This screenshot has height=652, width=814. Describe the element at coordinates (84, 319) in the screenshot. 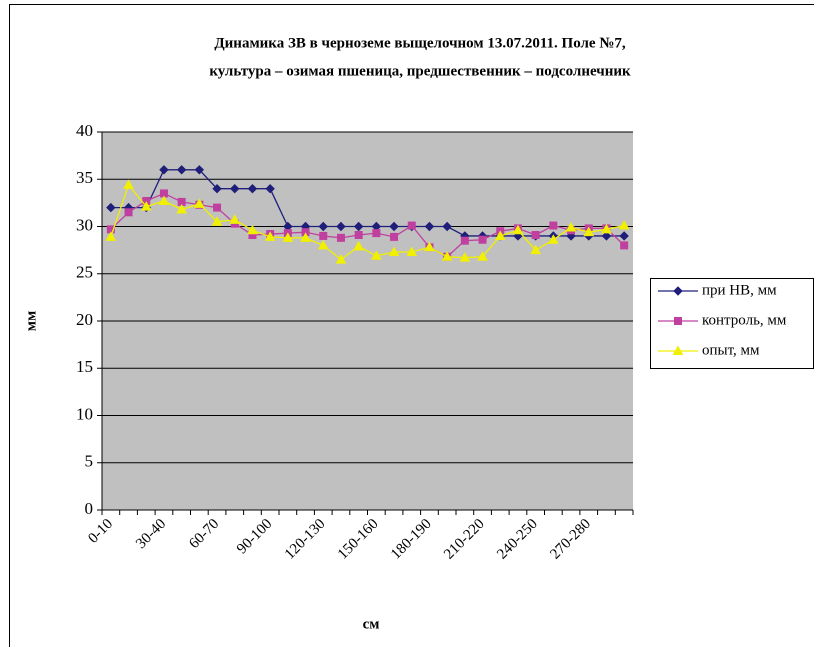

I see `y-tick-label: 20` at that location.